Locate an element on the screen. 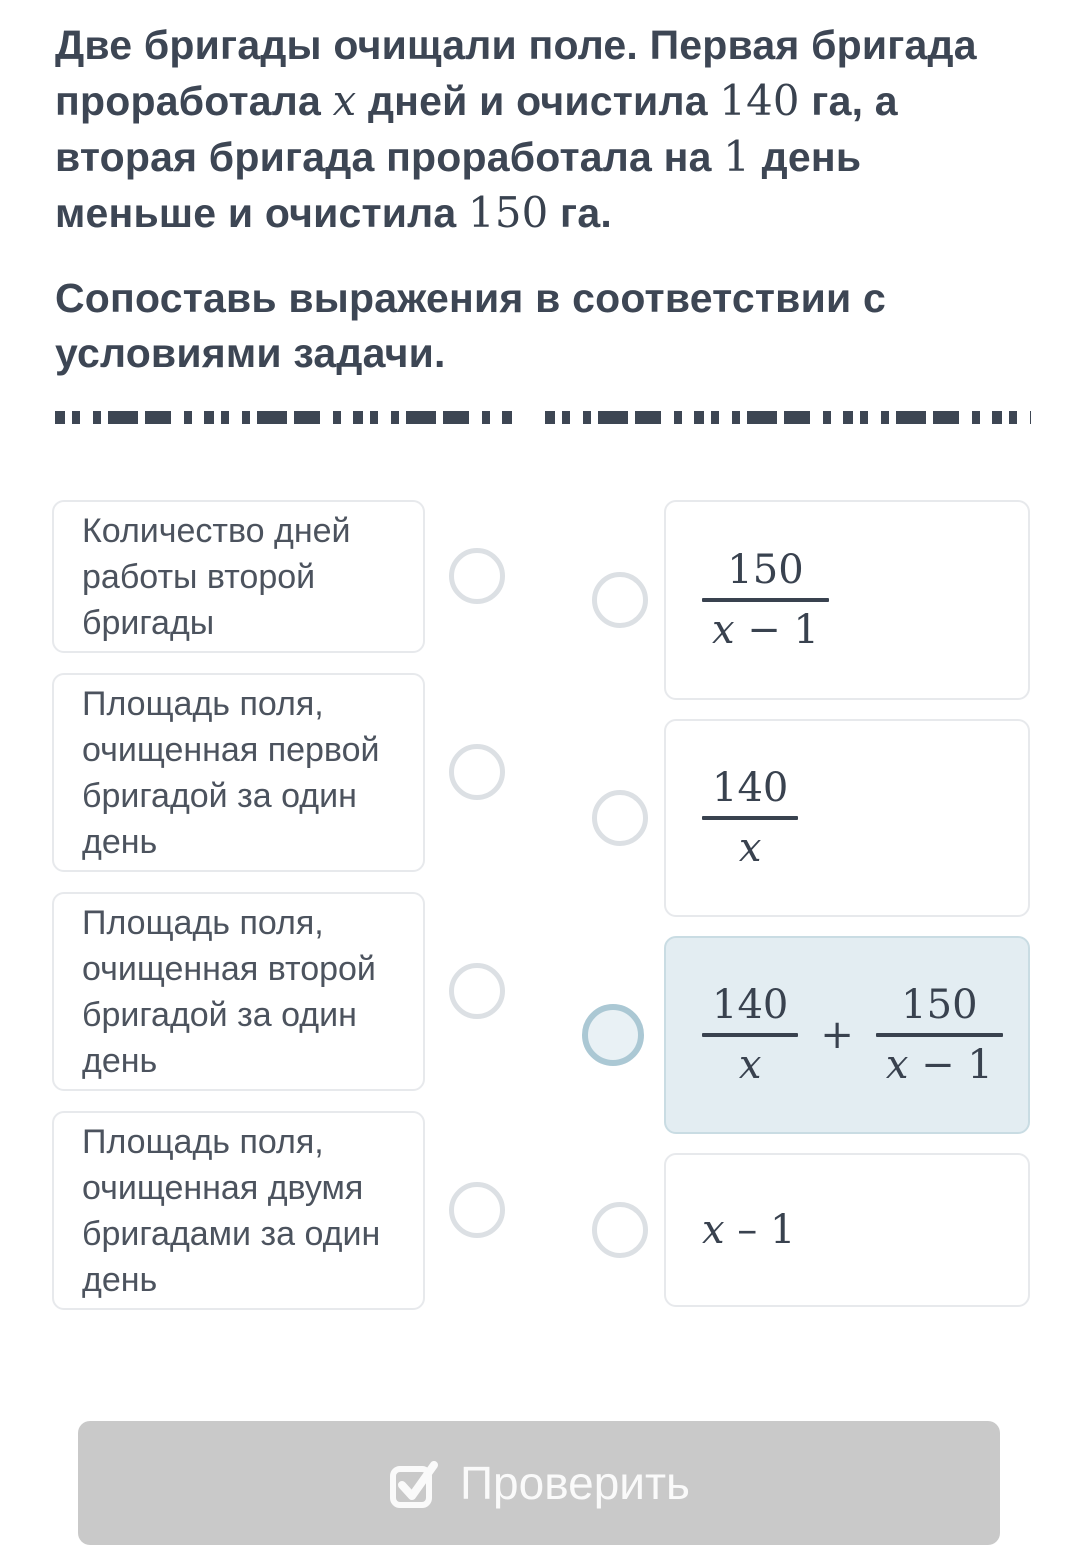 The height and width of the screenshot is (1564, 1080). plain-expression: x – 1 is located at coordinates (748, 1230).